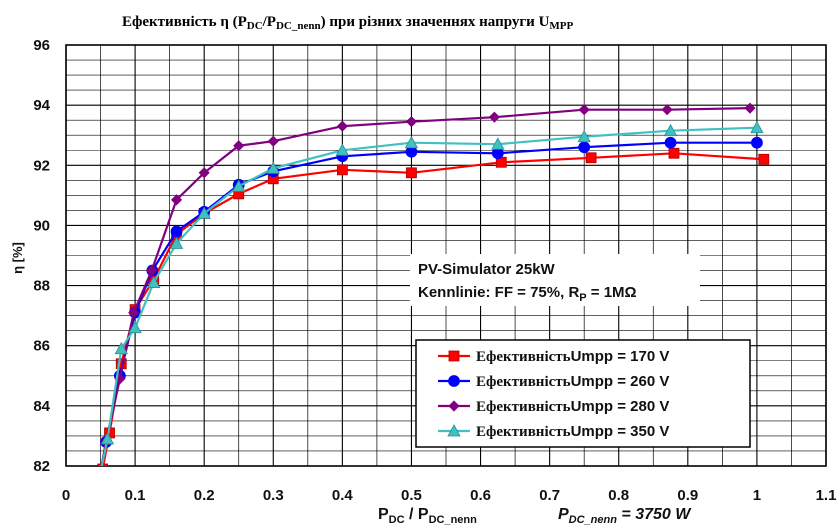 The height and width of the screenshot is (526, 840). Describe the element at coordinates (66, 495) in the screenshot. I see `x-tick-label: 0` at that location.